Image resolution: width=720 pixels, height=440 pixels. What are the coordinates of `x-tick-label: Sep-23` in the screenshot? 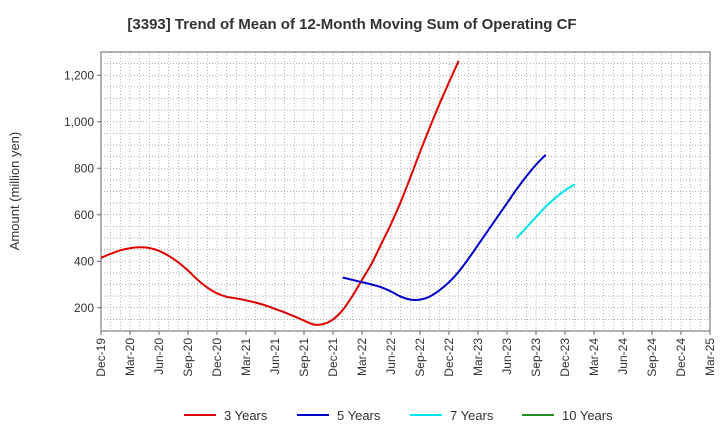 It's located at (536, 357).